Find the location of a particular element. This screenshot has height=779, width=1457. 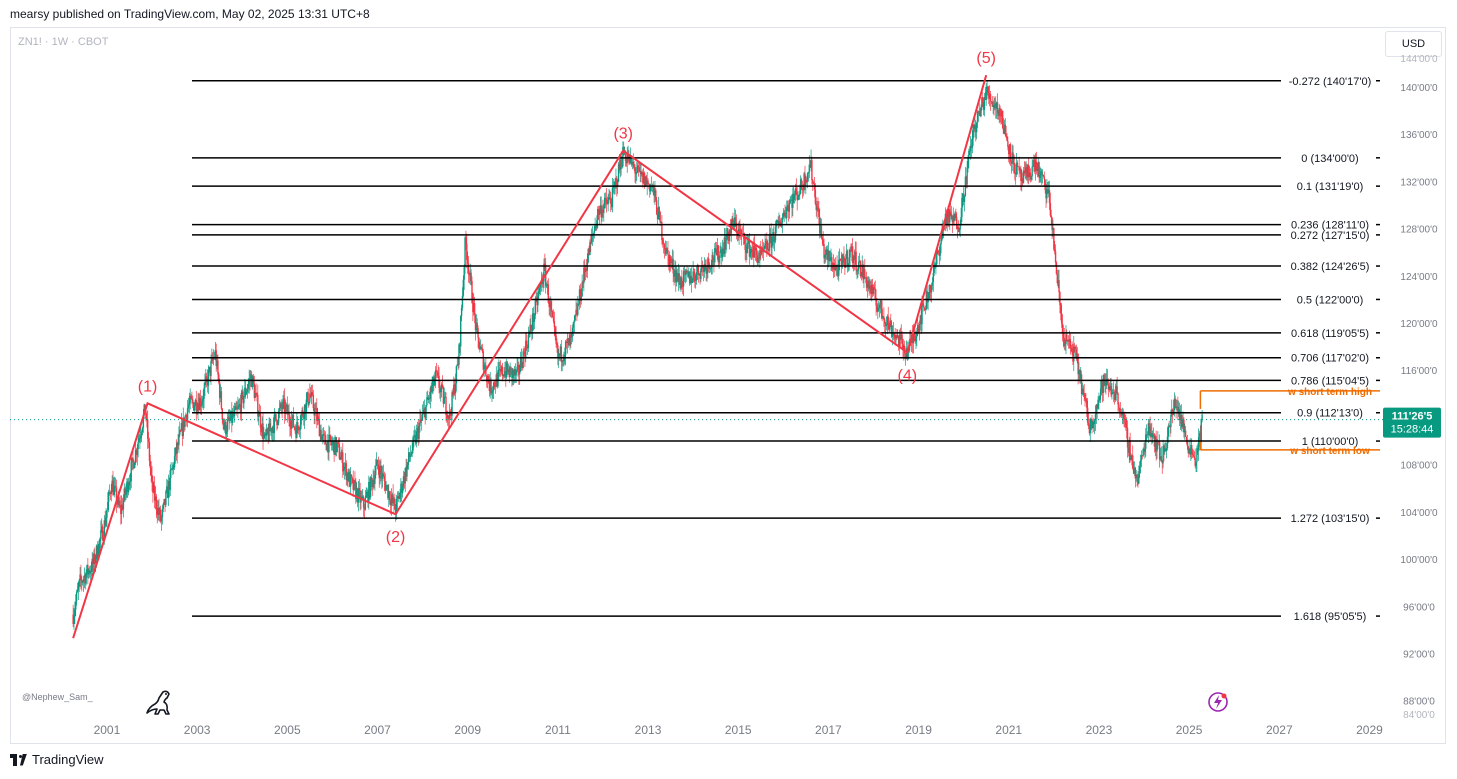

lightning-icon is located at coordinates (1218, 702).